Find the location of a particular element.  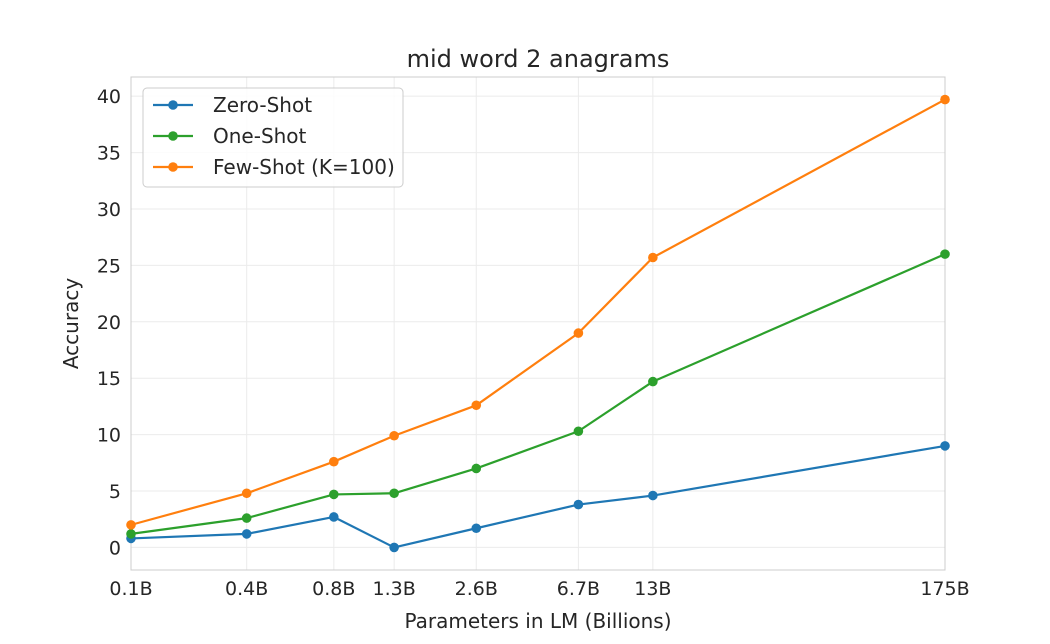

legend-box is located at coordinates (273, 137).